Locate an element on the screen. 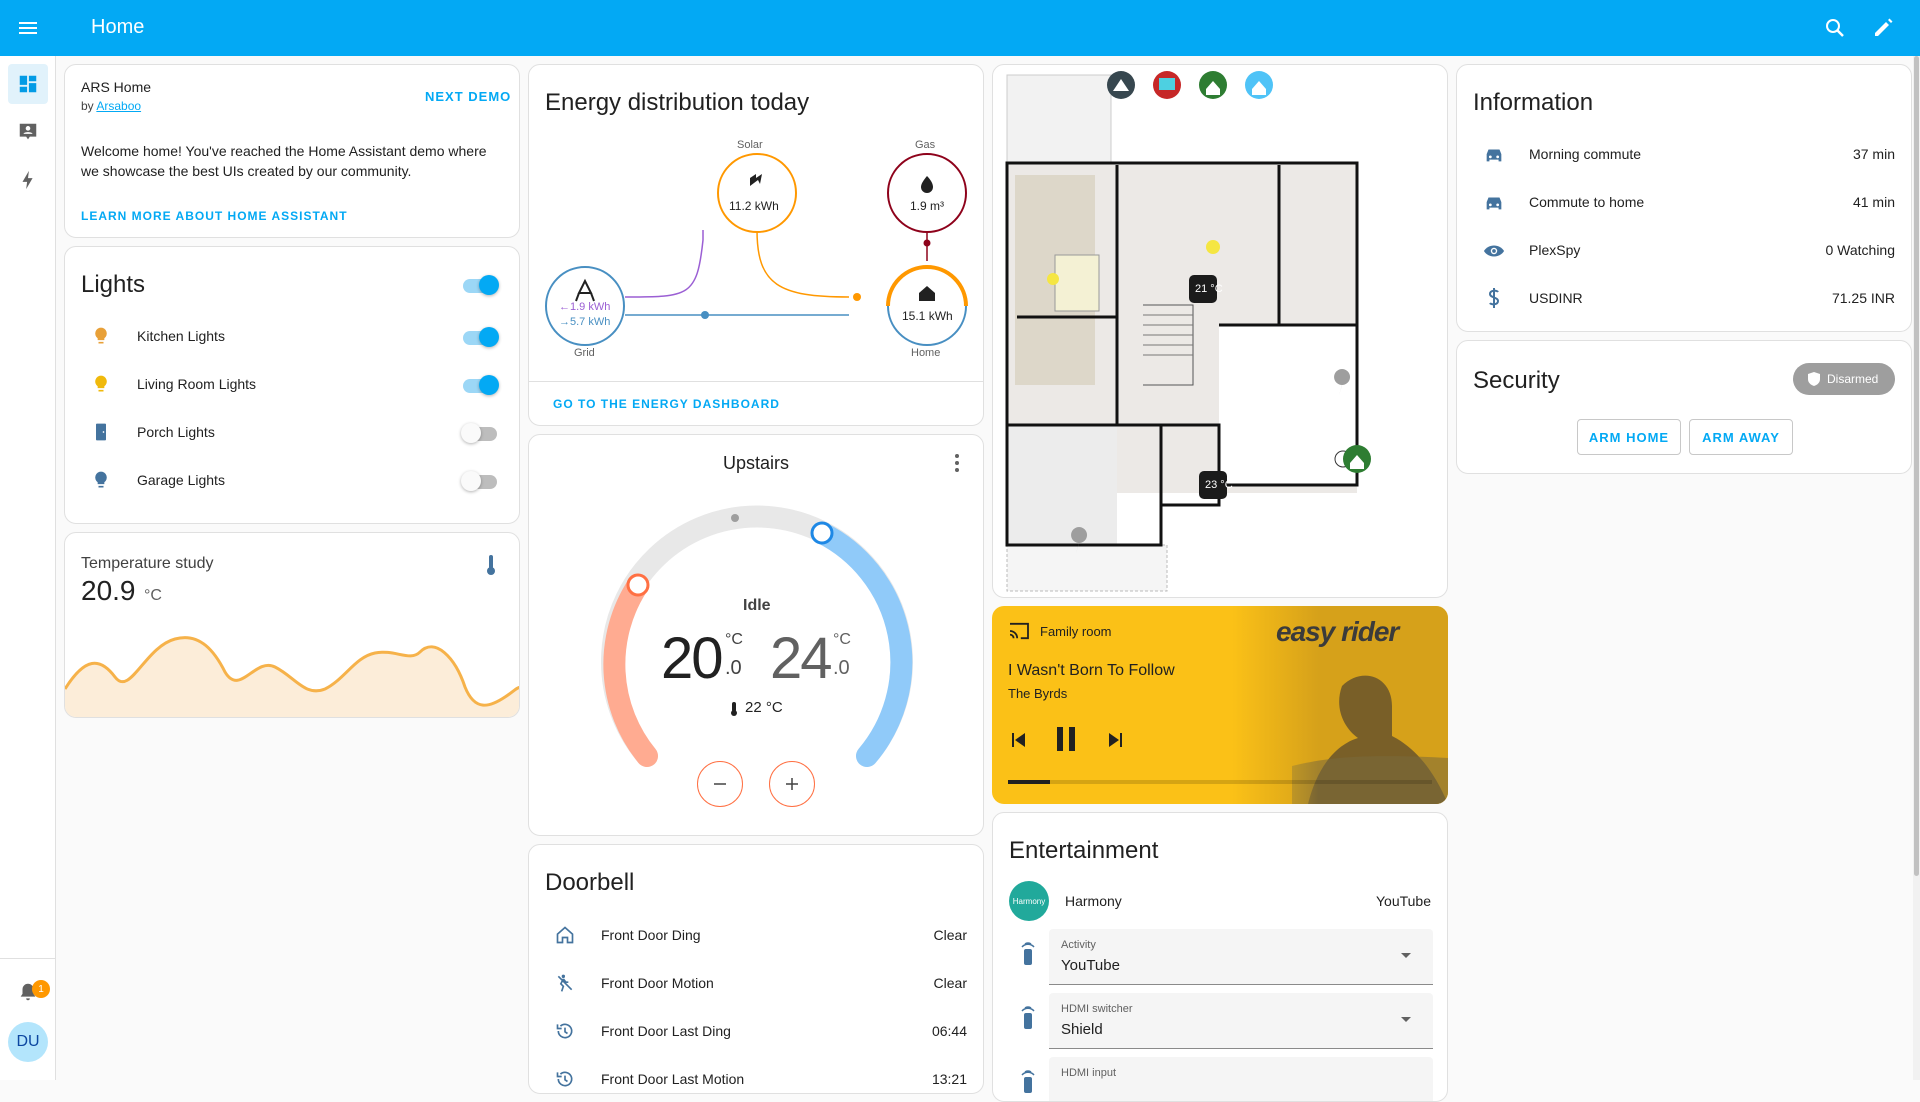  arm-away-button: ARM AWAY is located at coordinates (1741, 437).